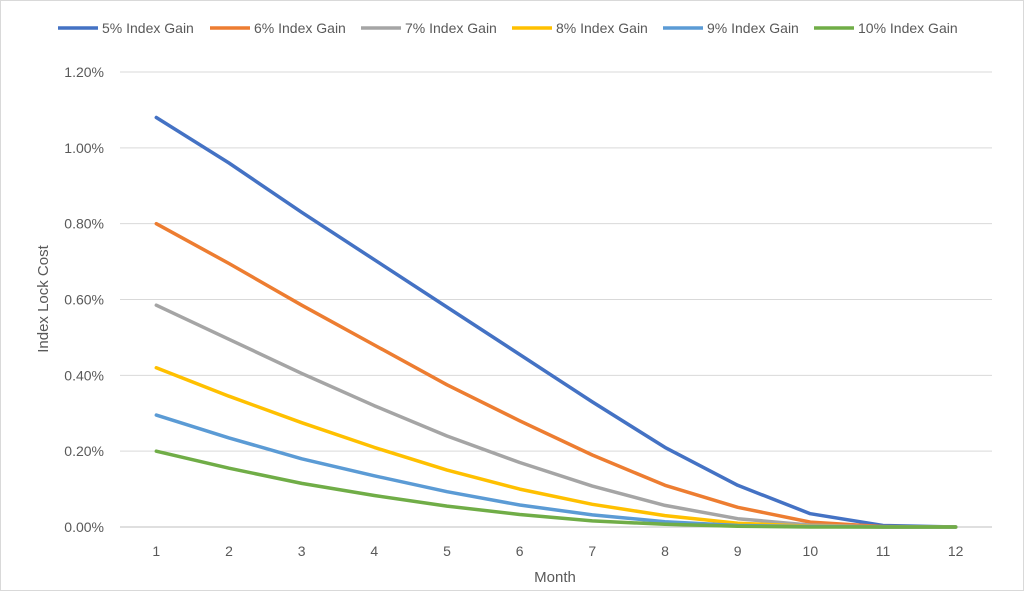 The image size is (1024, 591). I want to click on y-tick-label: 0.60%, so click(84, 300).